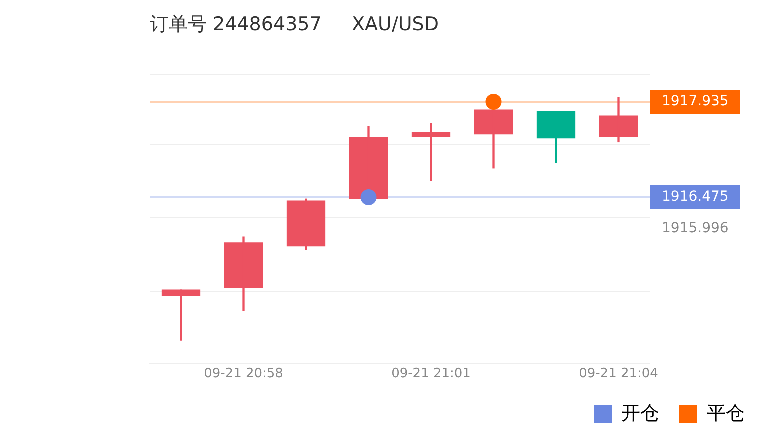 This screenshot has height=440, width=775. Describe the element at coordinates (726, 413) in the screenshot. I see `legend-label: 平仓` at that location.